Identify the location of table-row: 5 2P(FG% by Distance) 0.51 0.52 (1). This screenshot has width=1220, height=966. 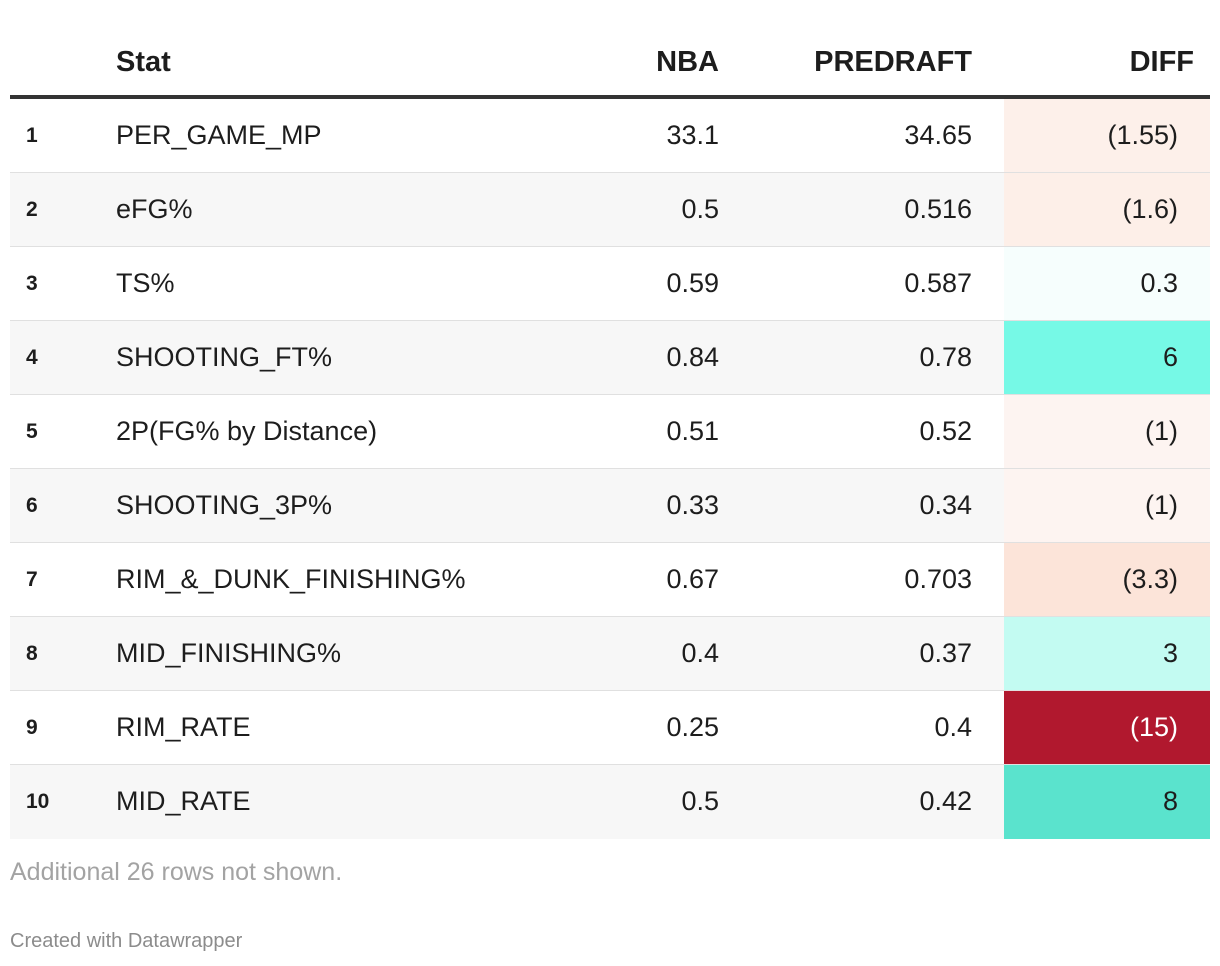
(610, 432).